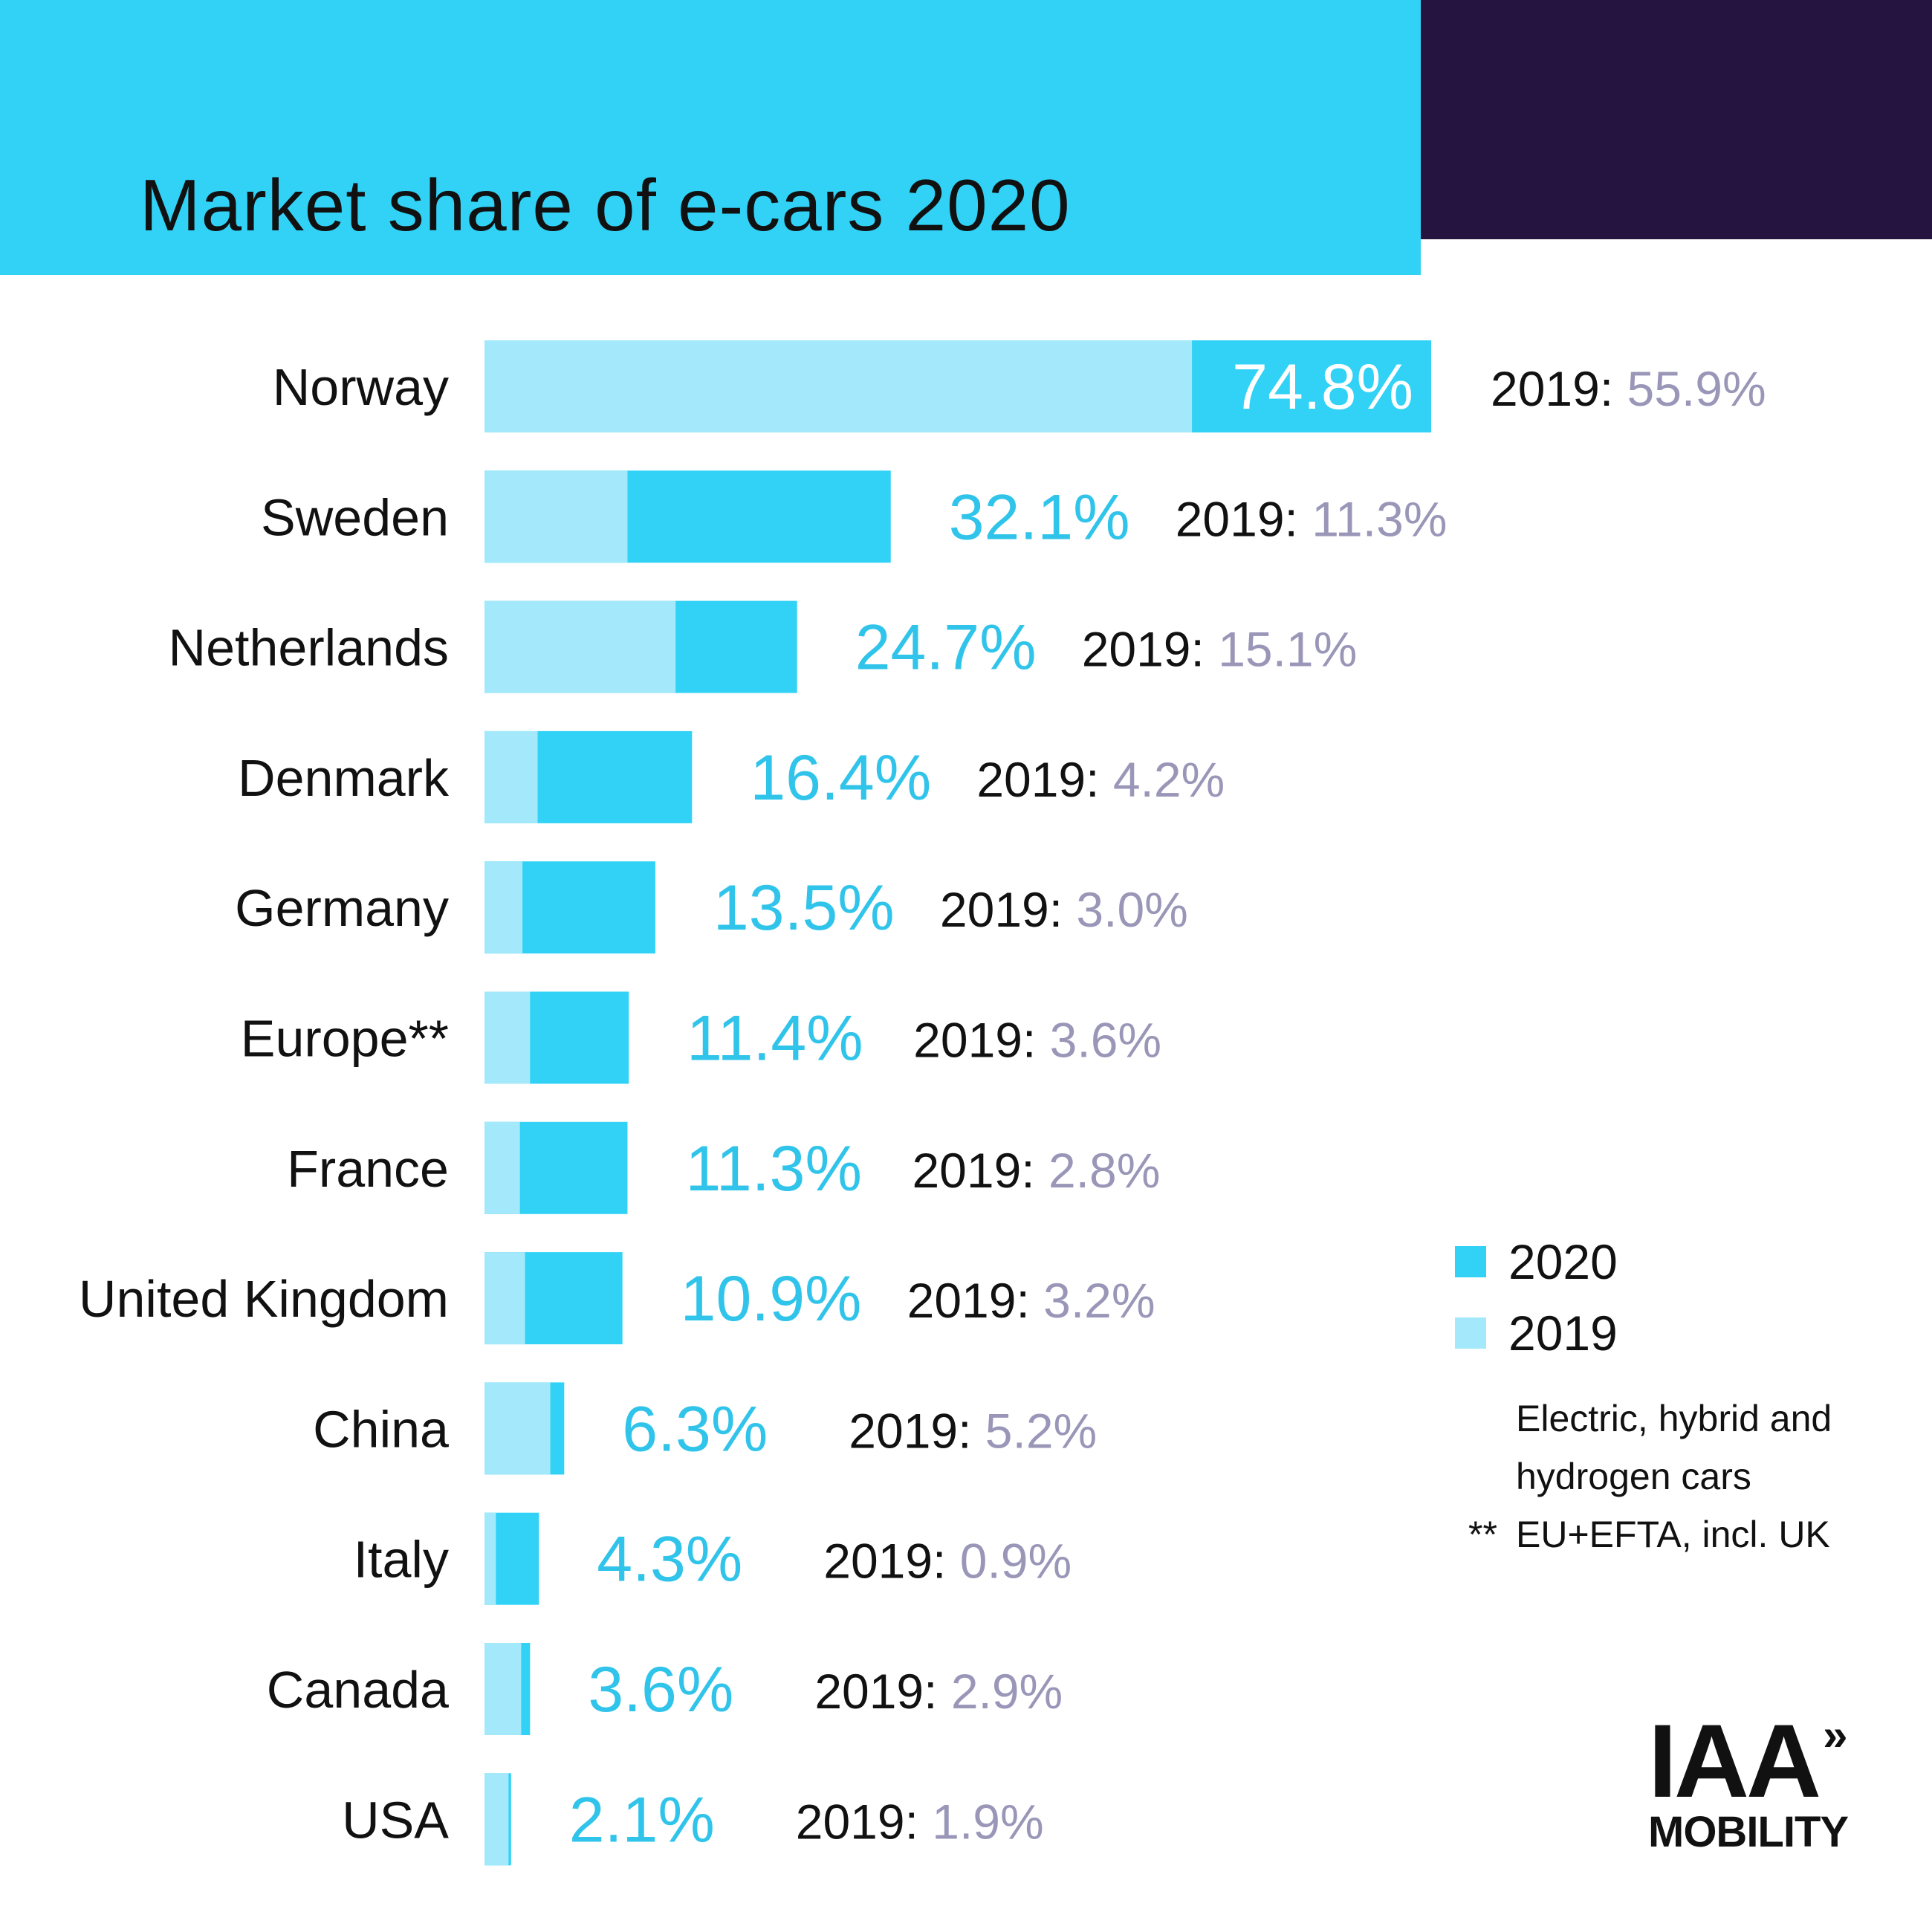 The image size is (1932, 1932). I want to click on category-label: Sweden, so click(355, 517).